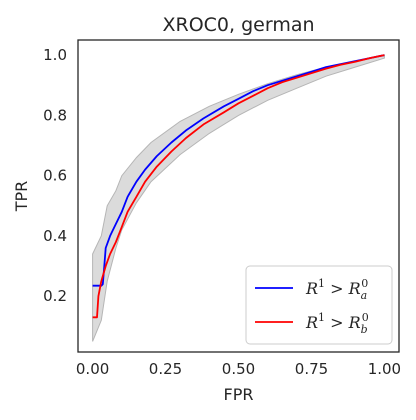  I want to click on y-tick-labels: 0.2 0.4 0.6 0.8 1.0, so click(55, 175).